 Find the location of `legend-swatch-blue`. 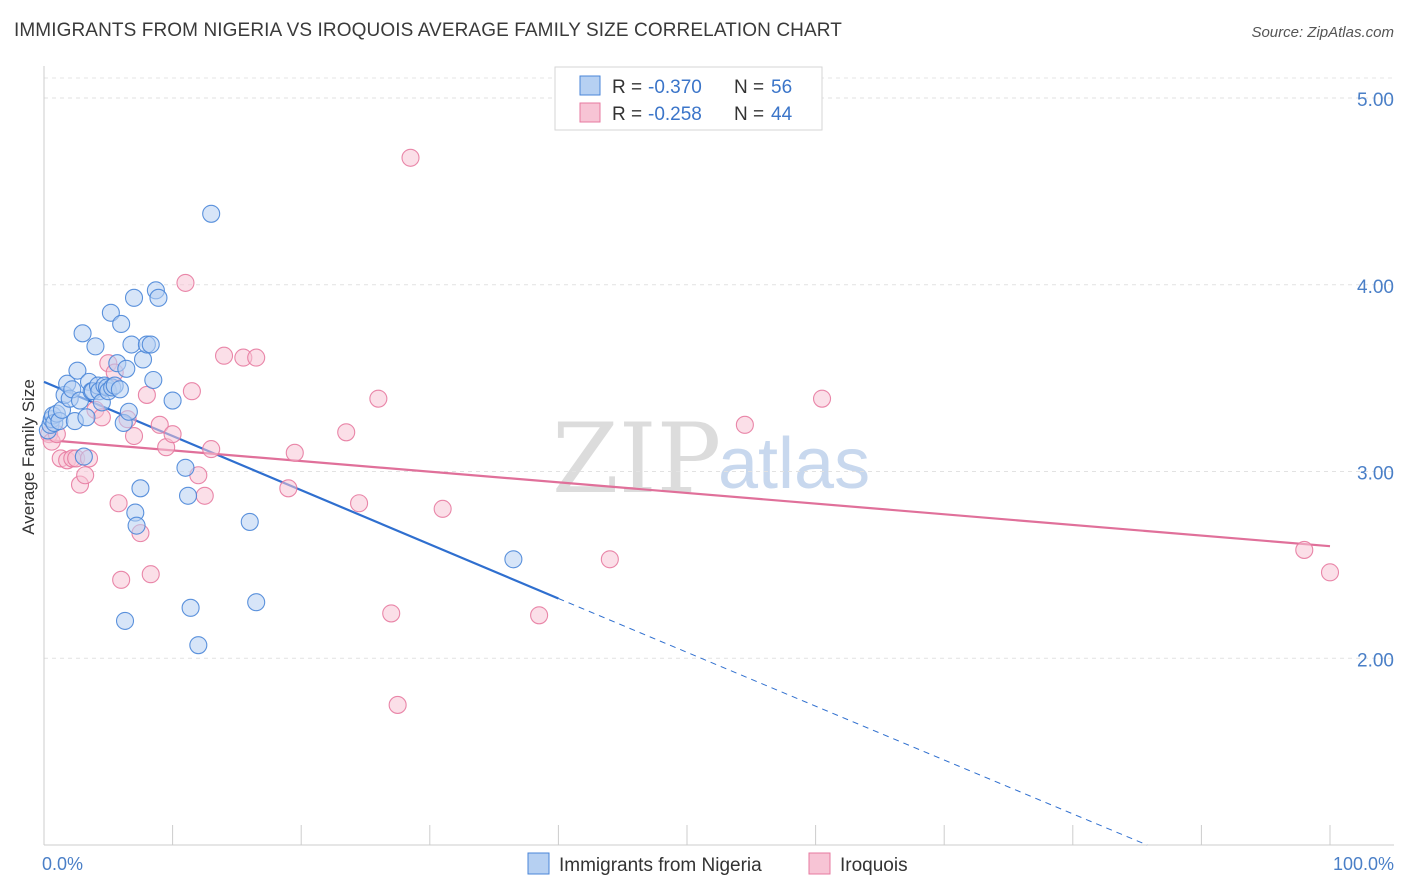

legend-swatch-blue is located at coordinates (590, 85).